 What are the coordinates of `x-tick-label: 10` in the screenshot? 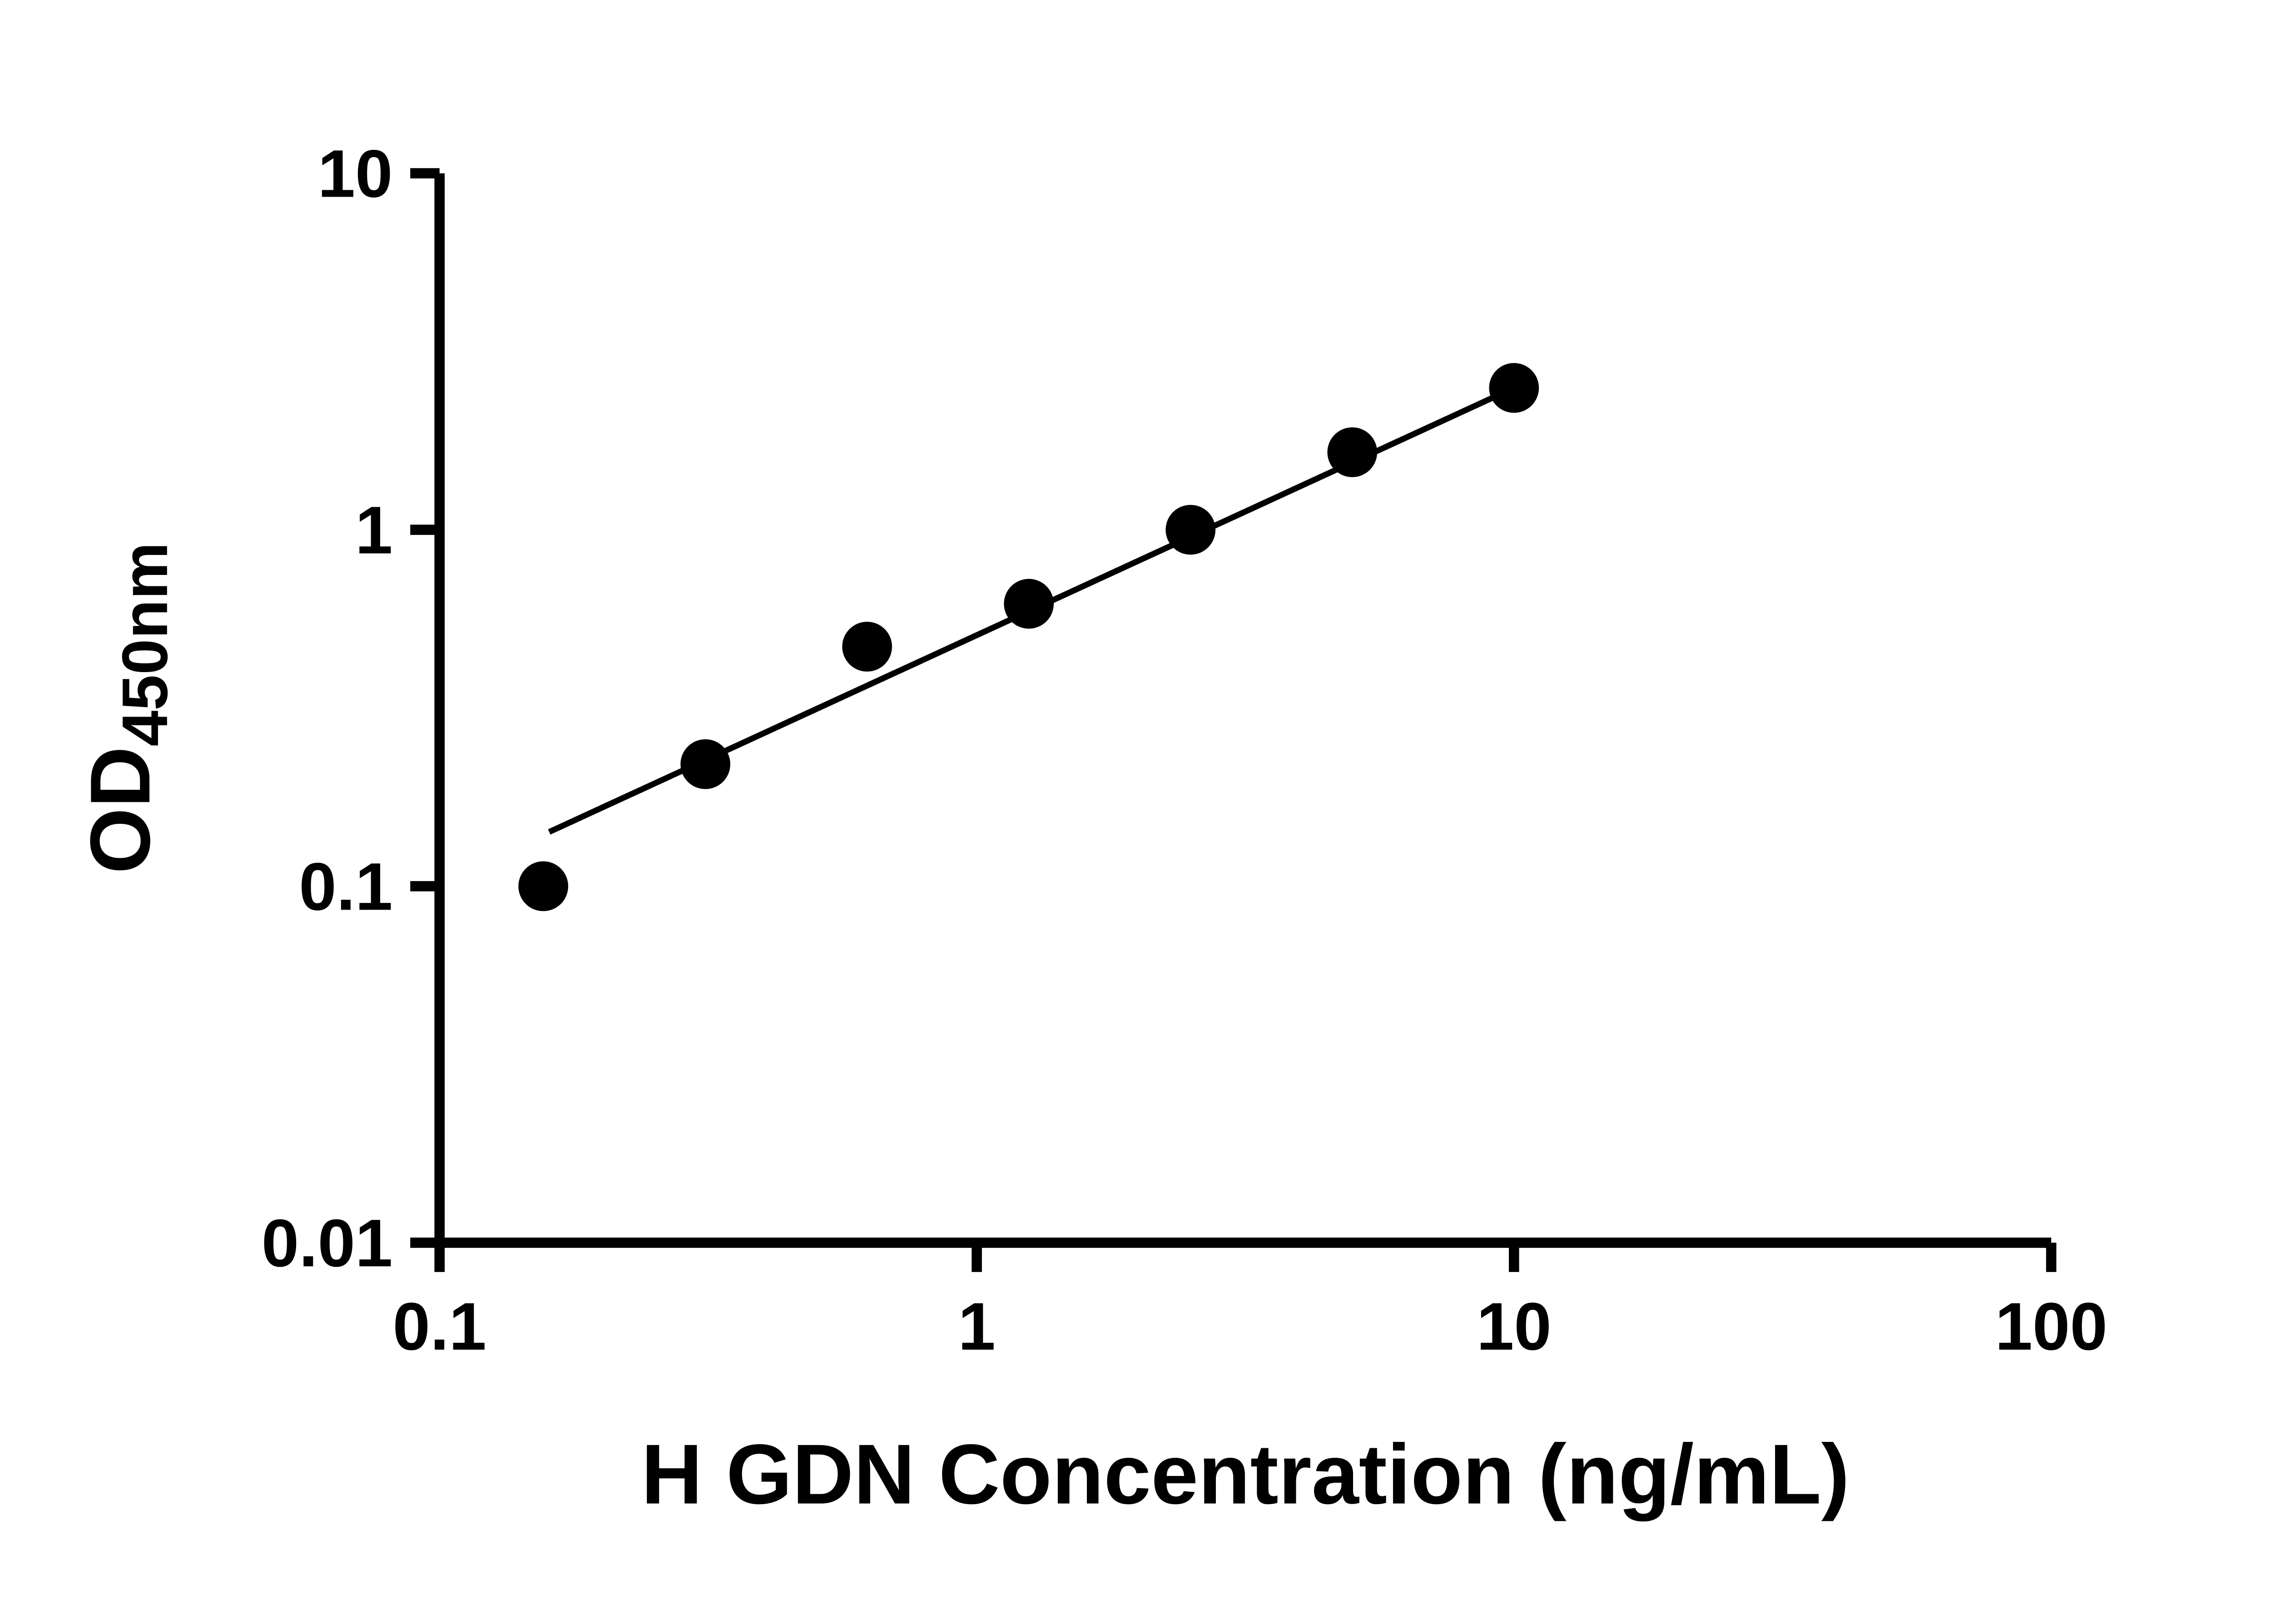 It's located at (1514, 1326).